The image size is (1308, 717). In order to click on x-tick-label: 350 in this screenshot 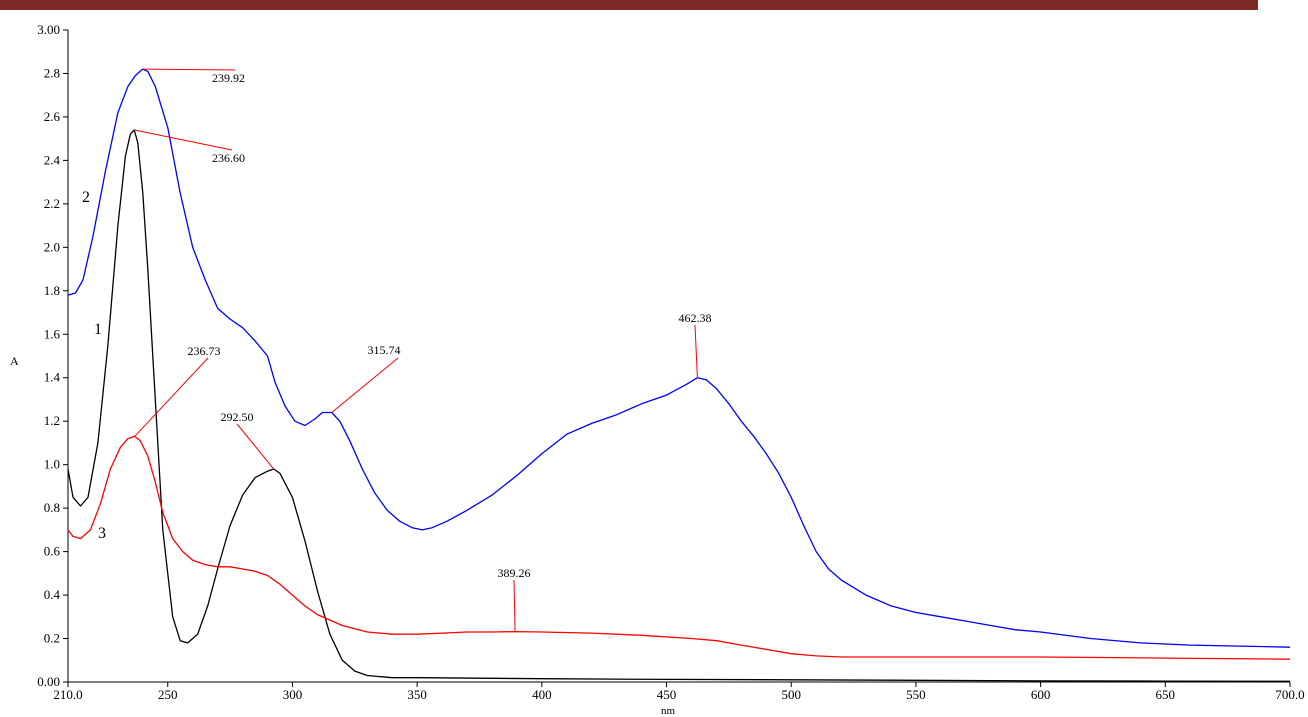, I will do `click(417, 694)`.